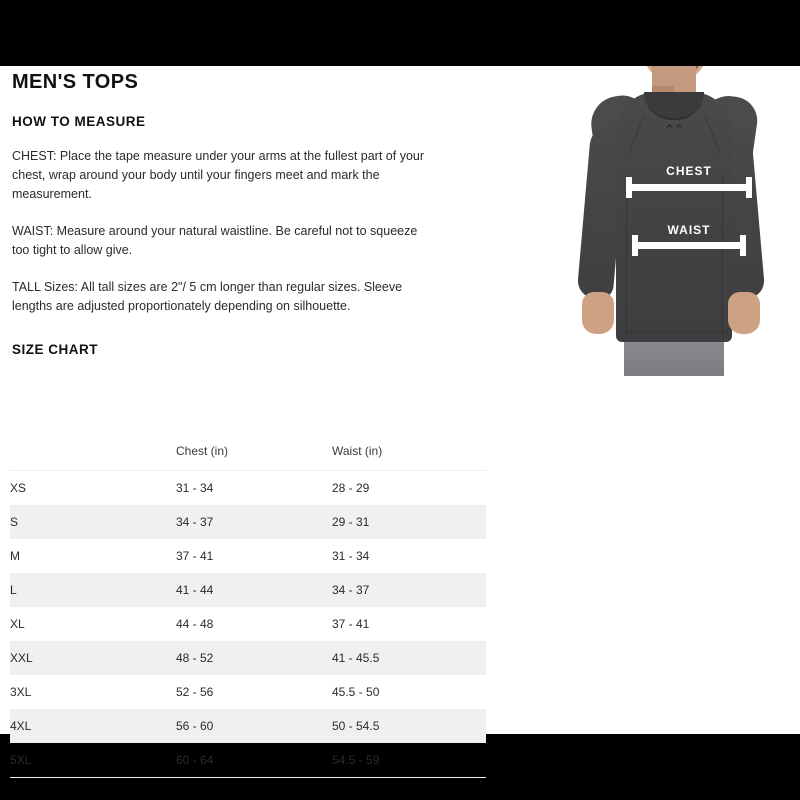 The height and width of the screenshot is (800, 800). I want to click on cell-waist: 28 - 29, so click(351, 488).